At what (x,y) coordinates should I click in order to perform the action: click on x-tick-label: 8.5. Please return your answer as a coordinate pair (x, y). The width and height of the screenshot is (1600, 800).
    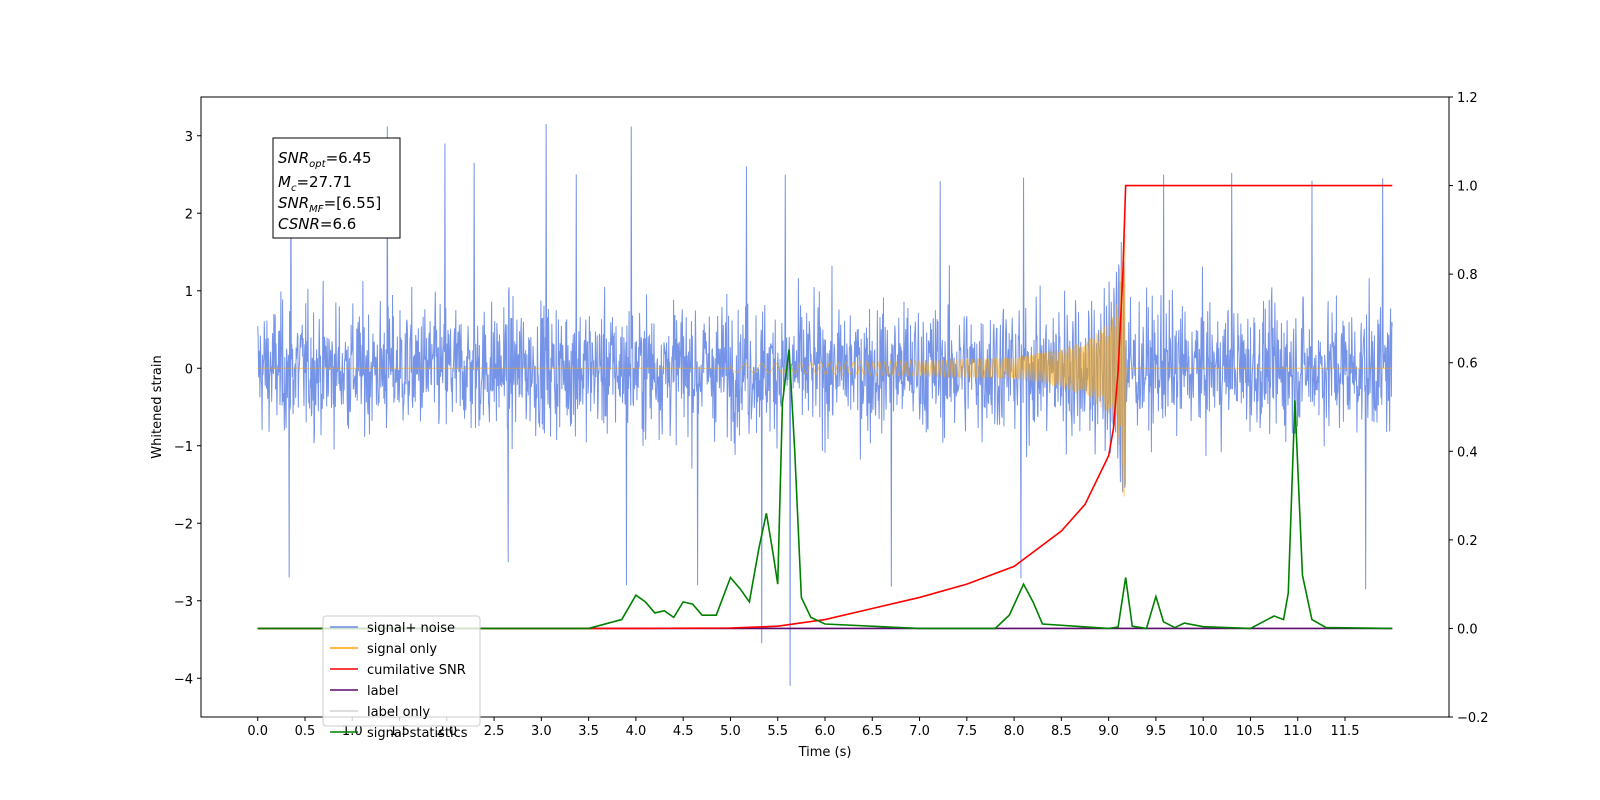
    Looking at the image, I should click on (1061, 731).